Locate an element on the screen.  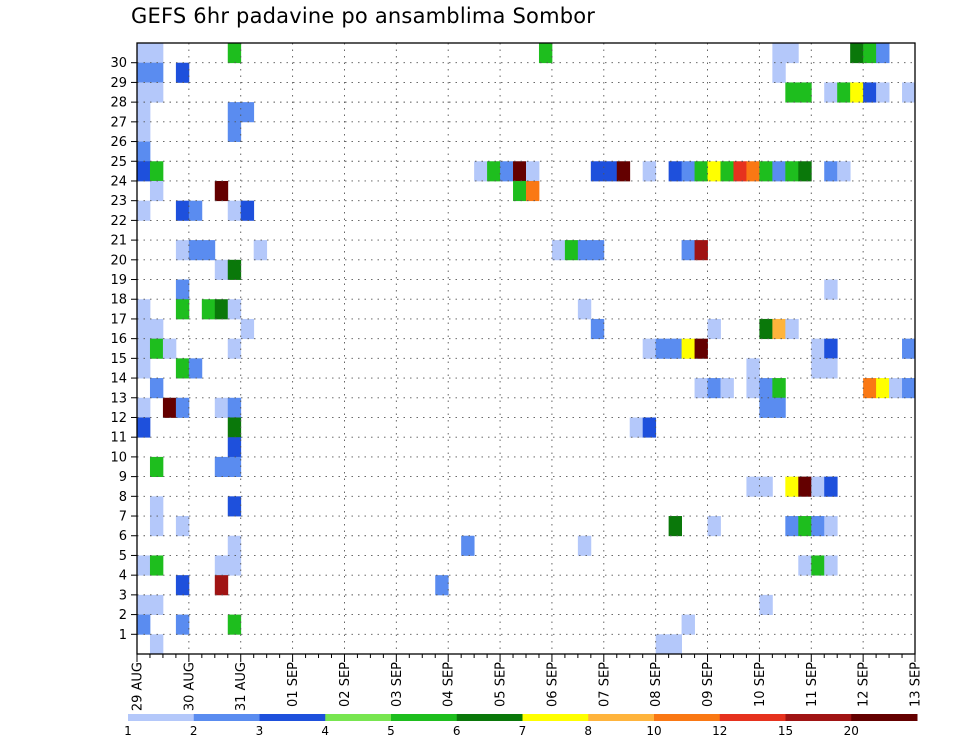
x-tick-label-12: 10 SEP is located at coordinates (760, 684).